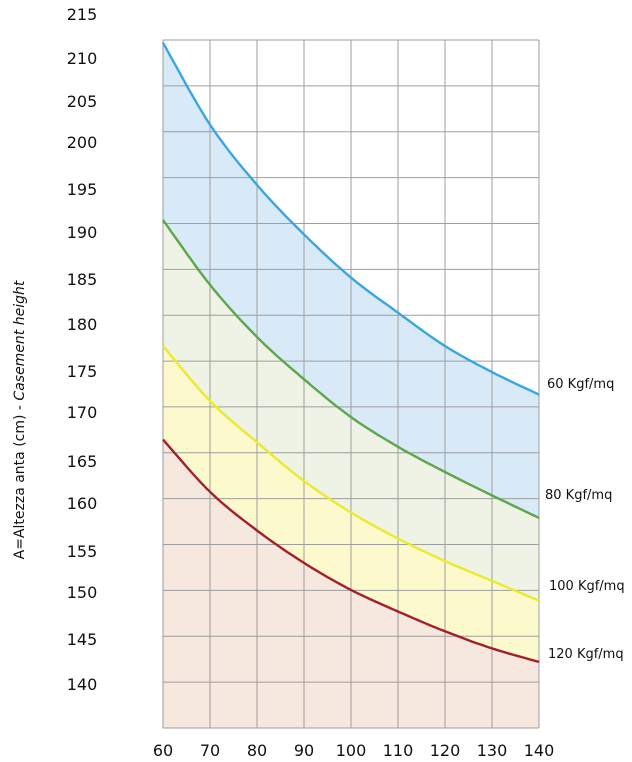  What do you see at coordinates (82, 503) in the screenshot?
I see `y-tick-label: 160` at bounding box center [82, 503].